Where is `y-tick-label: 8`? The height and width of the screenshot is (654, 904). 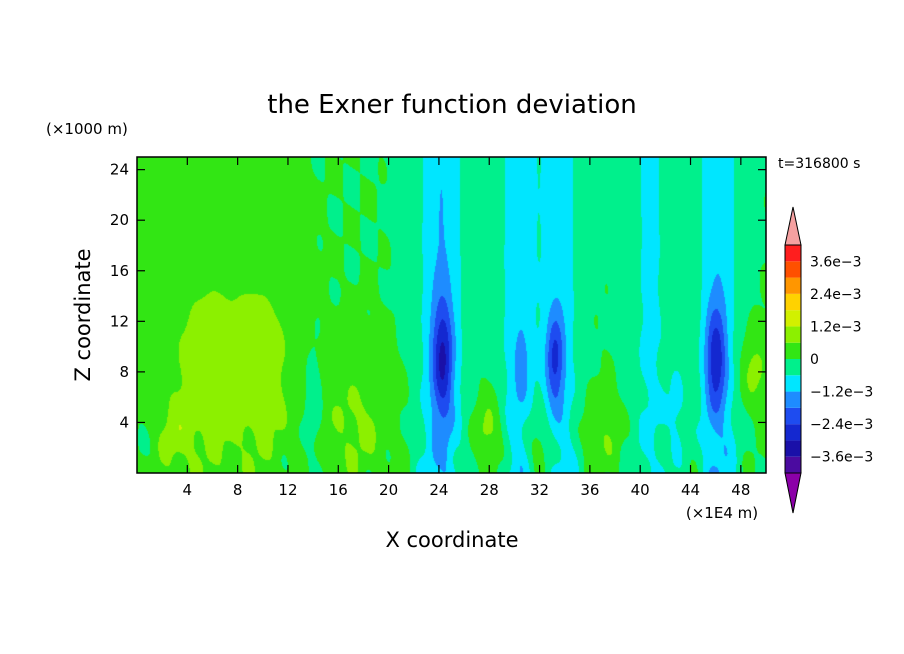 y-tick-label: 8 is located at coordinates (124, 372).